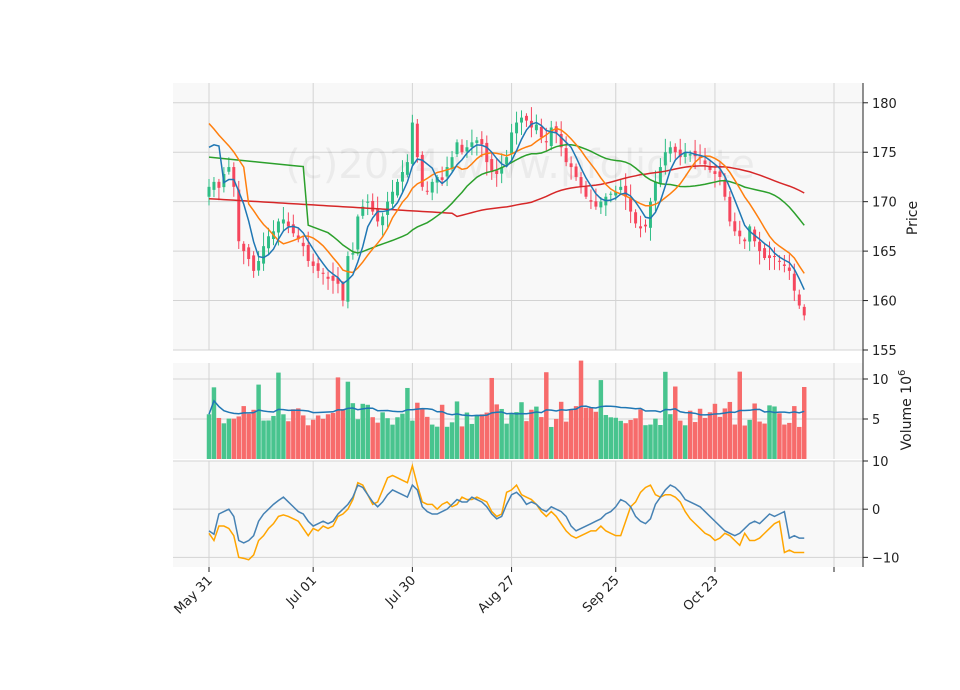  Describe the element at coordinates (884, 252) in the screenshot. I see `price-y-tick-label: 165` at that location.